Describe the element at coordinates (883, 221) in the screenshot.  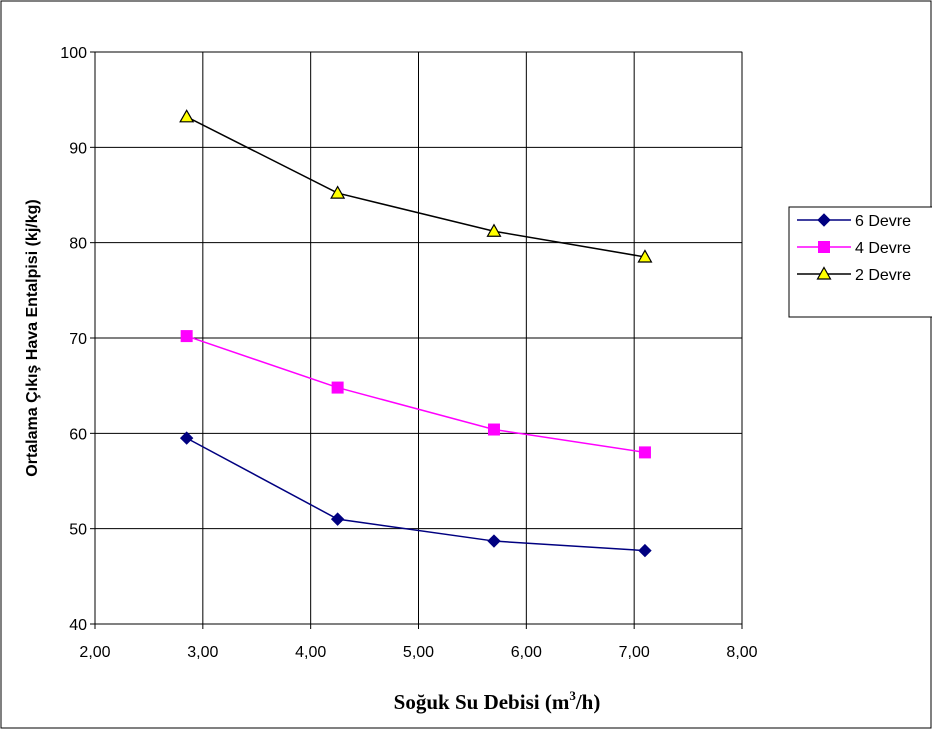
I see `legend-label: 6 Devre` at that location.